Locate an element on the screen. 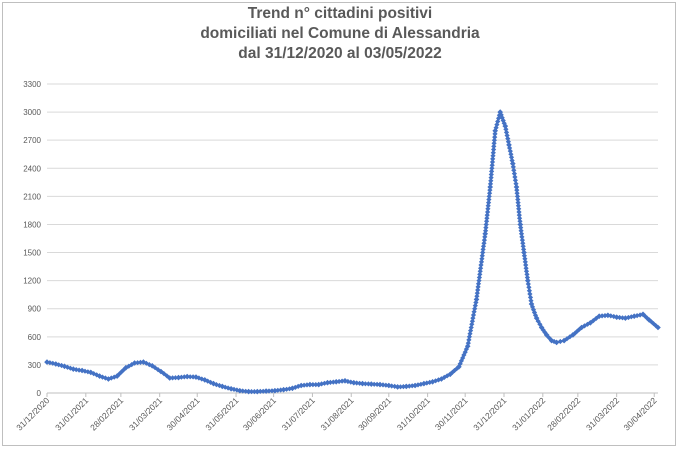 Image resolution: width=680 pixels, height=450 pixels. y-tick-label: 900 is located at coordinates (35, 309).